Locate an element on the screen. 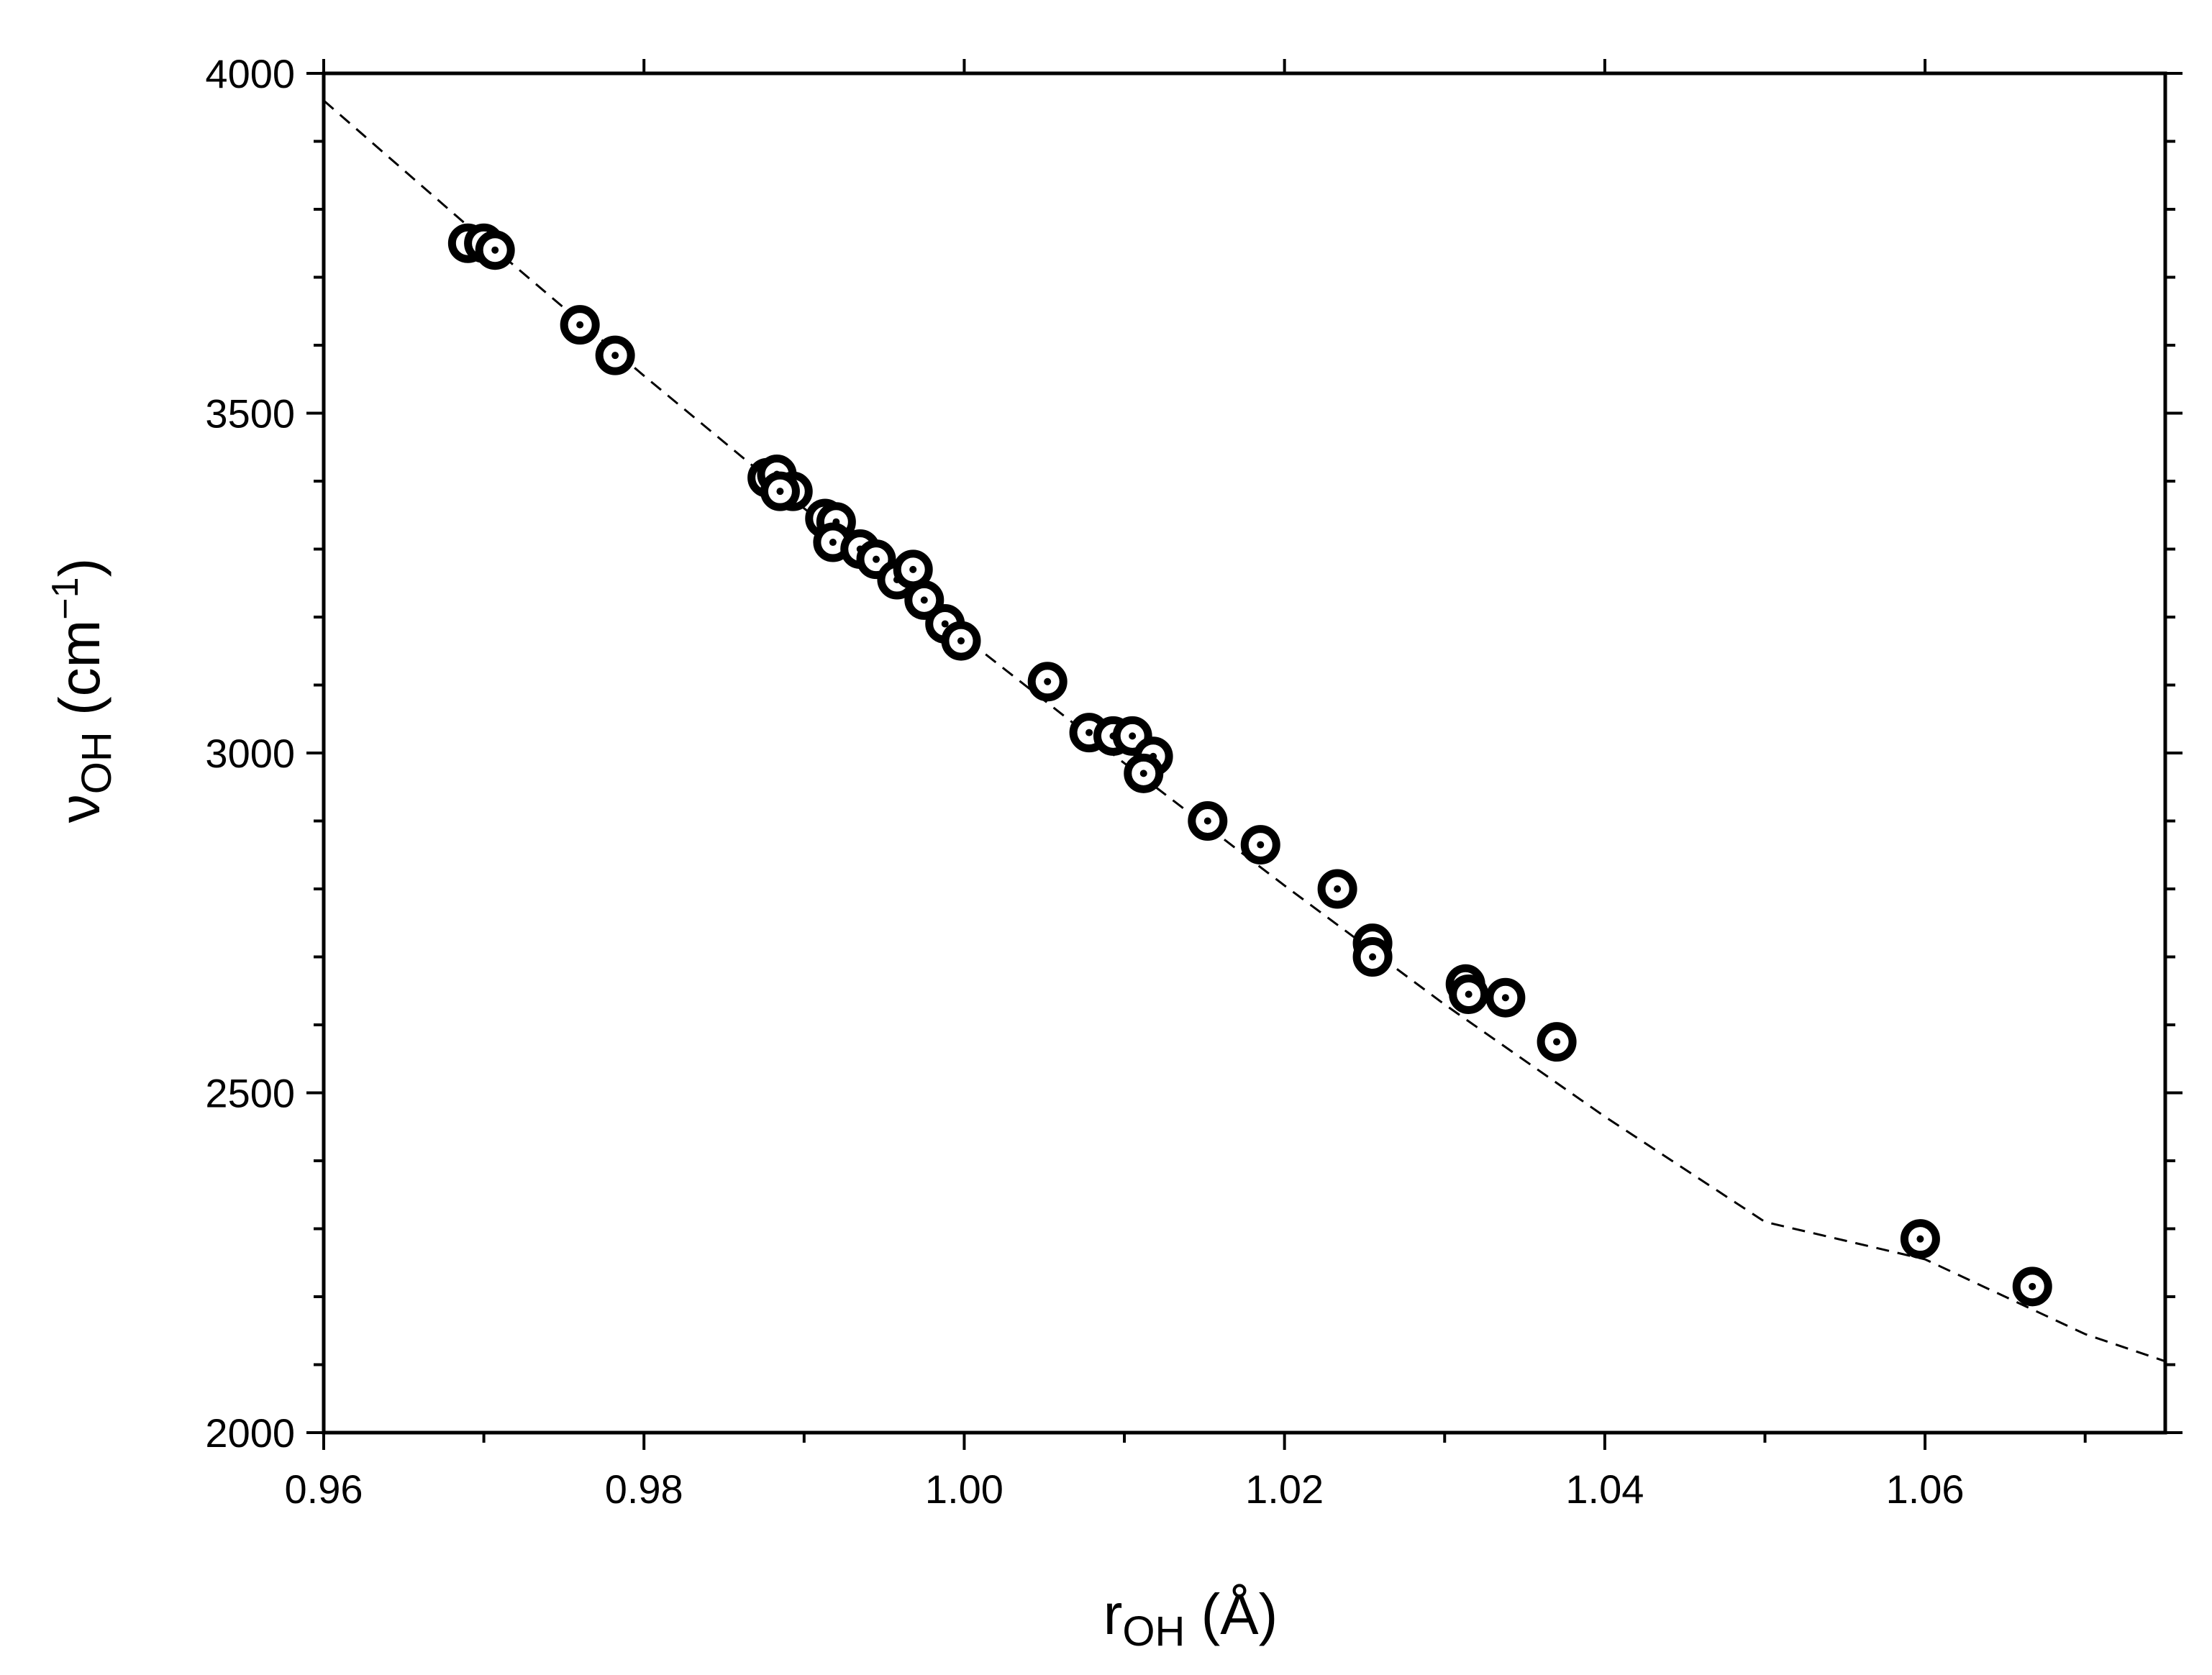  x-tick-label: 1.04 is located at coordinates (1604, 1489).